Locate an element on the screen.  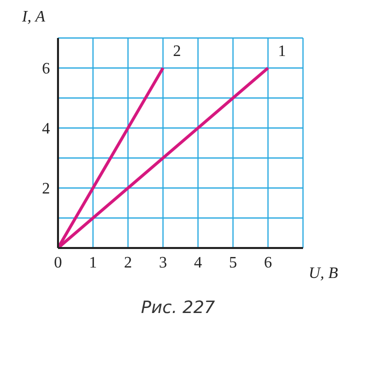
text: Рис. 227 is located at coordinates (178, 308).